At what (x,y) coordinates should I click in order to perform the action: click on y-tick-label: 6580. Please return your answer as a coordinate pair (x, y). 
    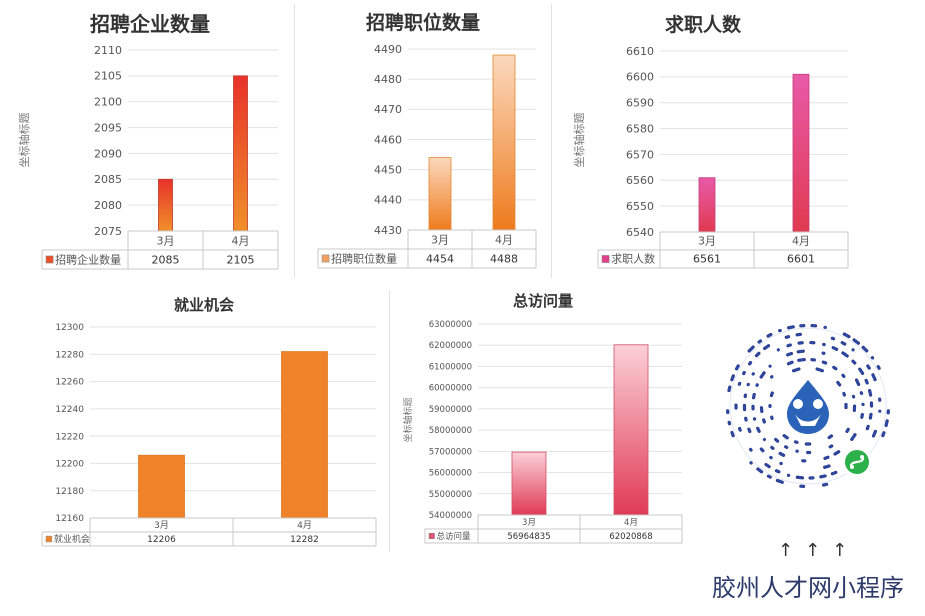
    Looking at the image, I should click on (640, 128).